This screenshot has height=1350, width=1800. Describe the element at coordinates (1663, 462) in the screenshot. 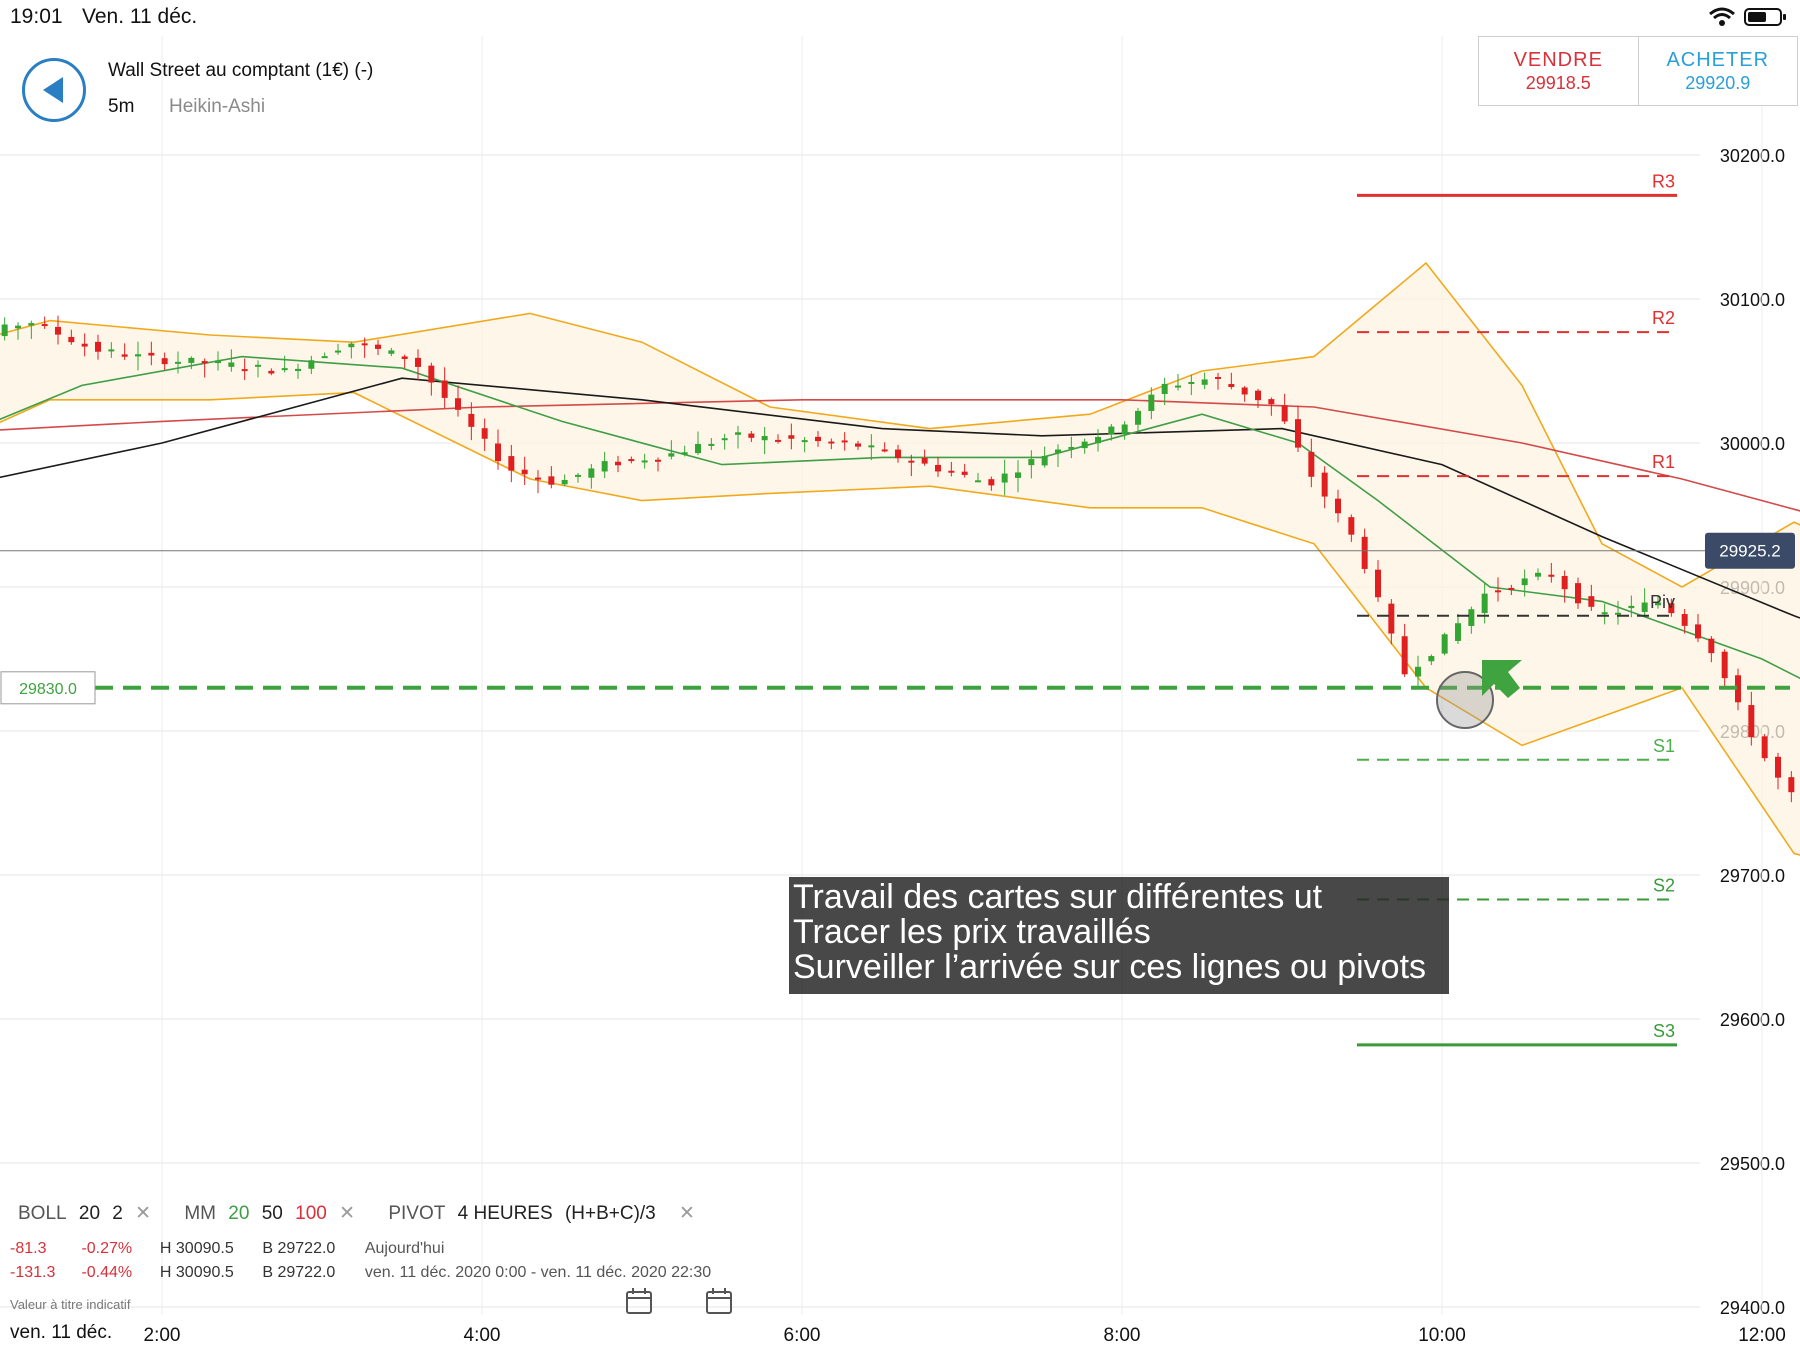

I see `pivot-label-r1: R1` at that location.